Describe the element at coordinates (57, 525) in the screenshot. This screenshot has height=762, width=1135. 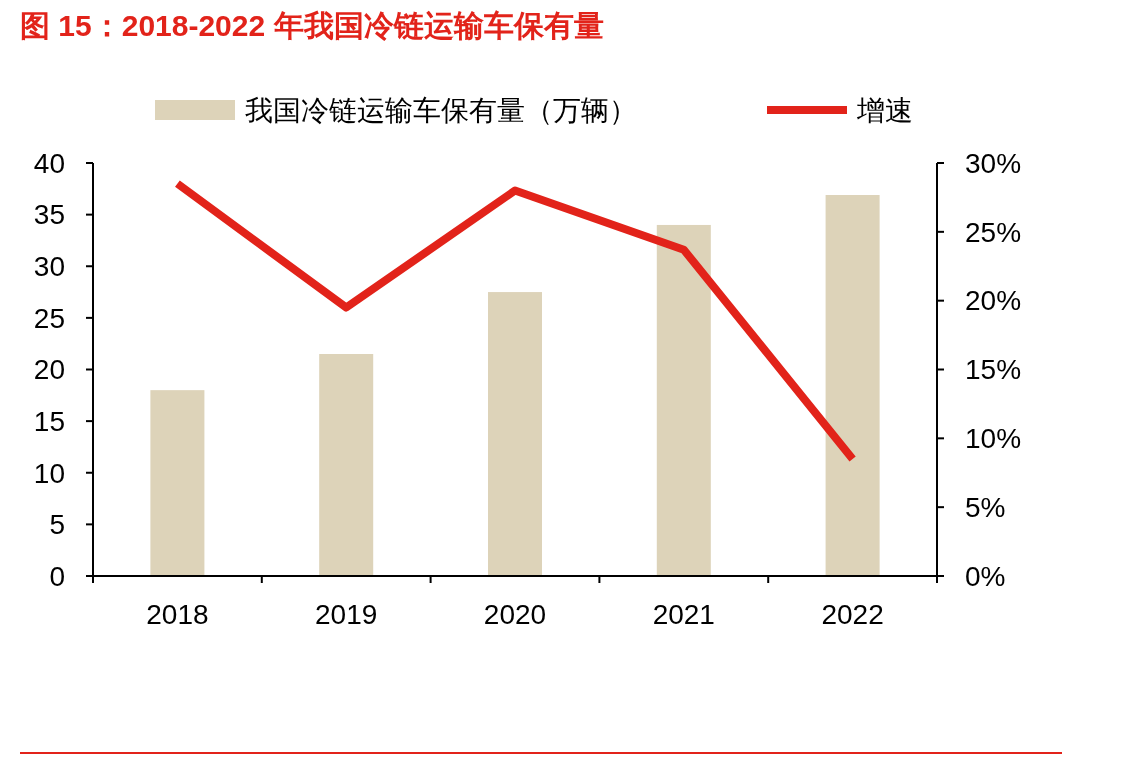
I see `y-tick-label: 5` at that location.